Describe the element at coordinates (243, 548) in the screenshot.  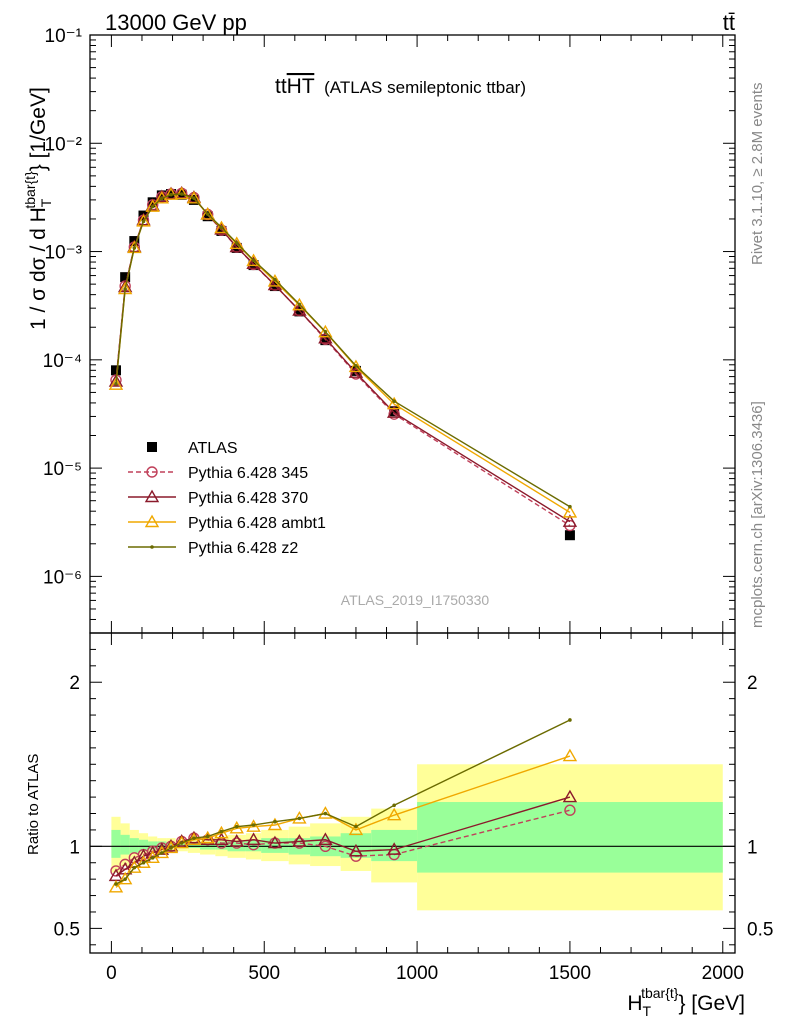
I see `legend-label: Pythia 6.428 z2` at that location.